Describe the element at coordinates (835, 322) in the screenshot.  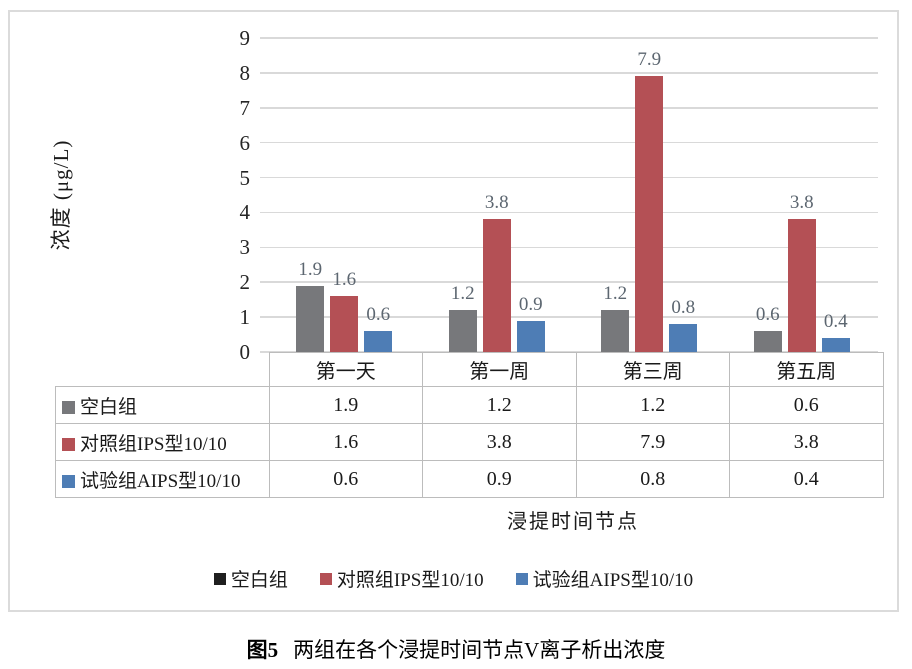
I see `bar-data-label: 0.4` at that location.